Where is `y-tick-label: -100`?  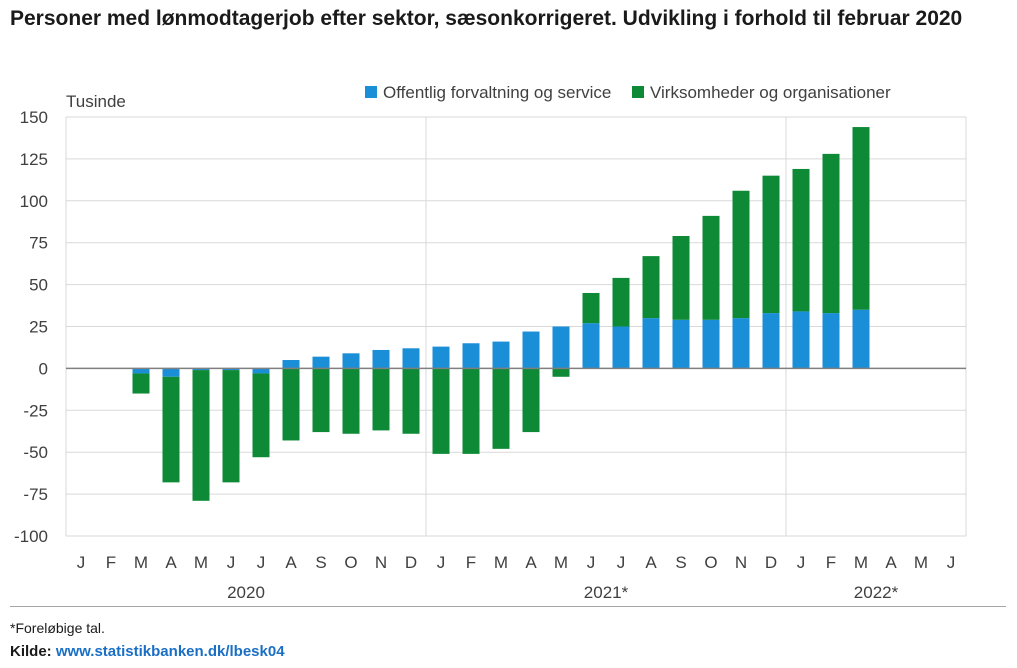
y-tick-label: -100 is located at coordinates (31, 536).